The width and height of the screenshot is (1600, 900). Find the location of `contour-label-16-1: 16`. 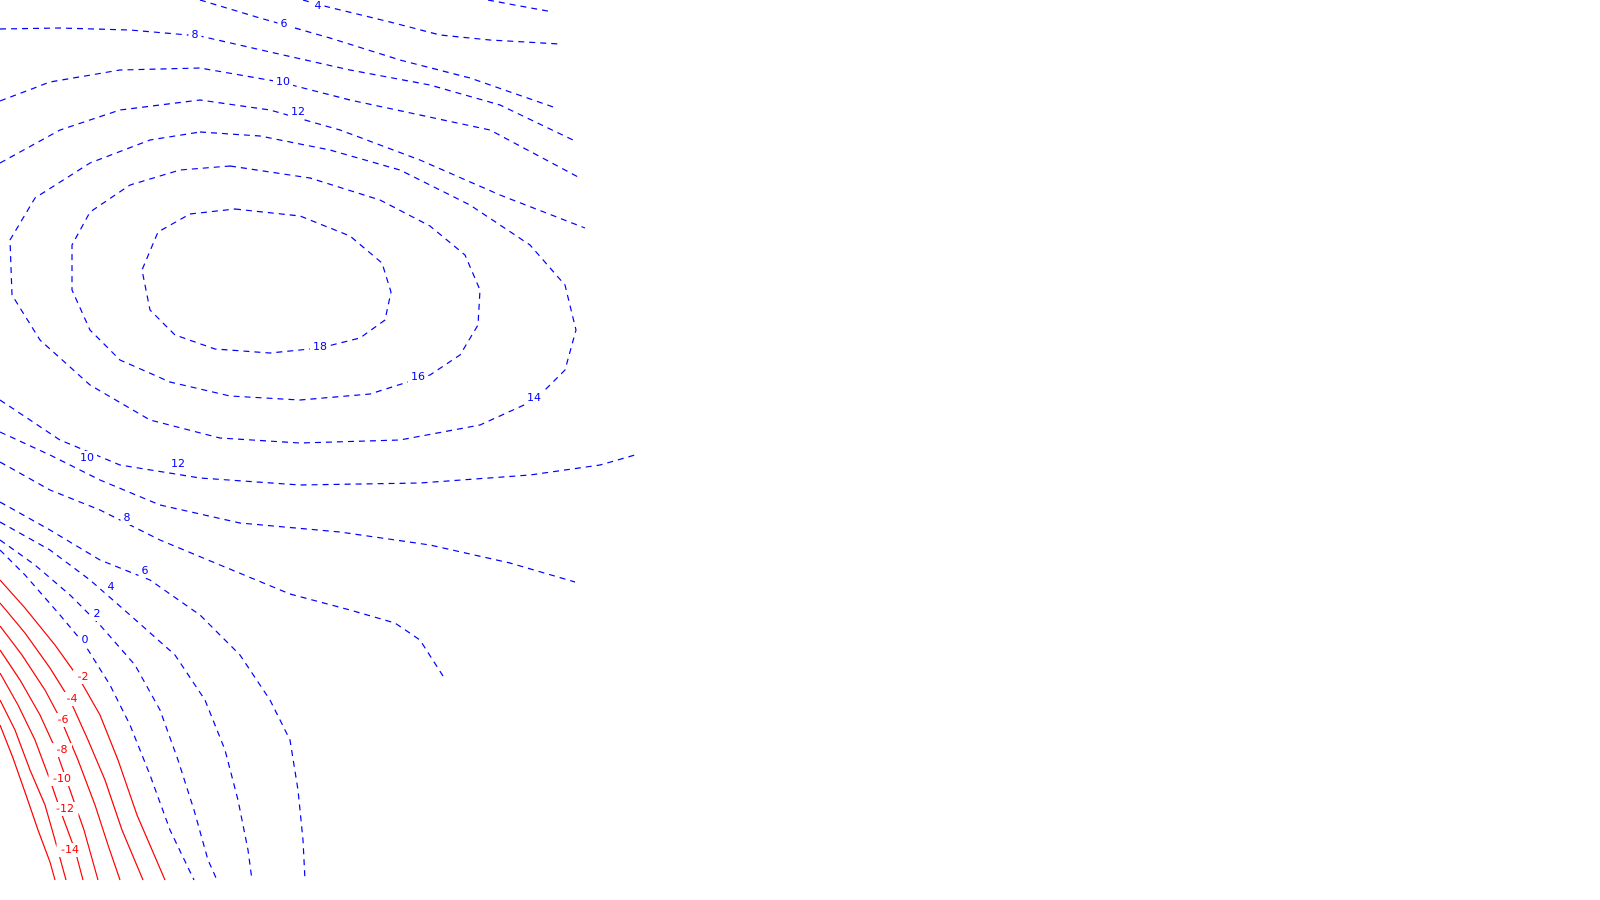

contour-label-16-1: 16 is located at coordinates (418, 376).